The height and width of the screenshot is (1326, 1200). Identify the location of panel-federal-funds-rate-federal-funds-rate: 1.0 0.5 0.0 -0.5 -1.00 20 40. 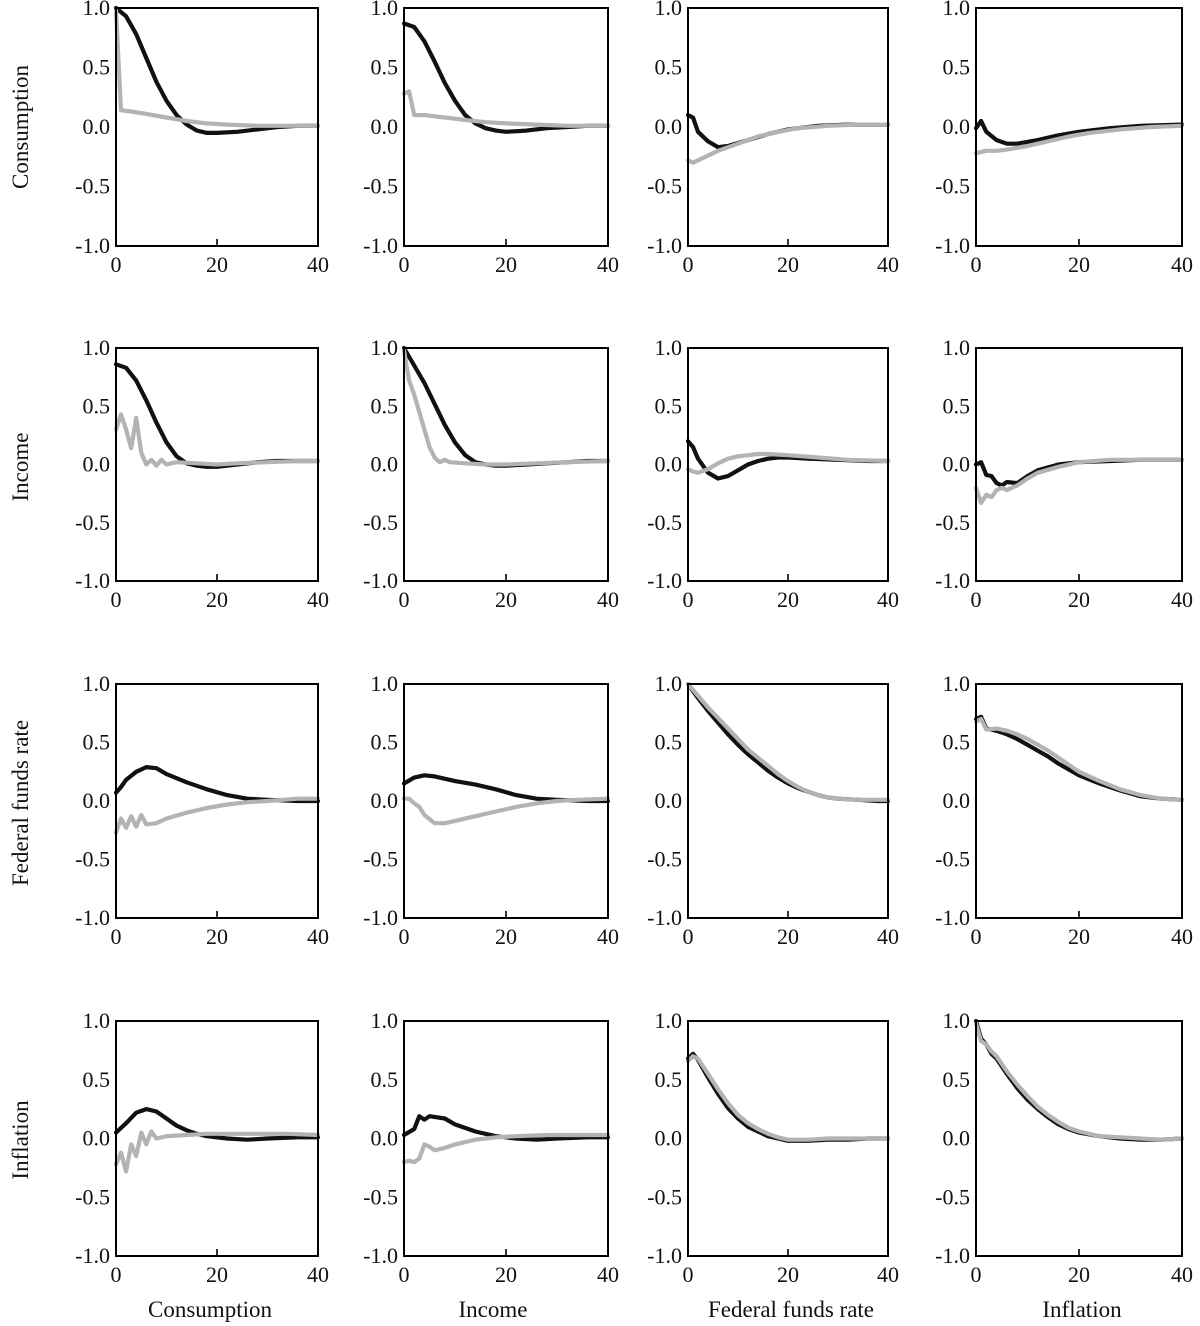
(773, 810).